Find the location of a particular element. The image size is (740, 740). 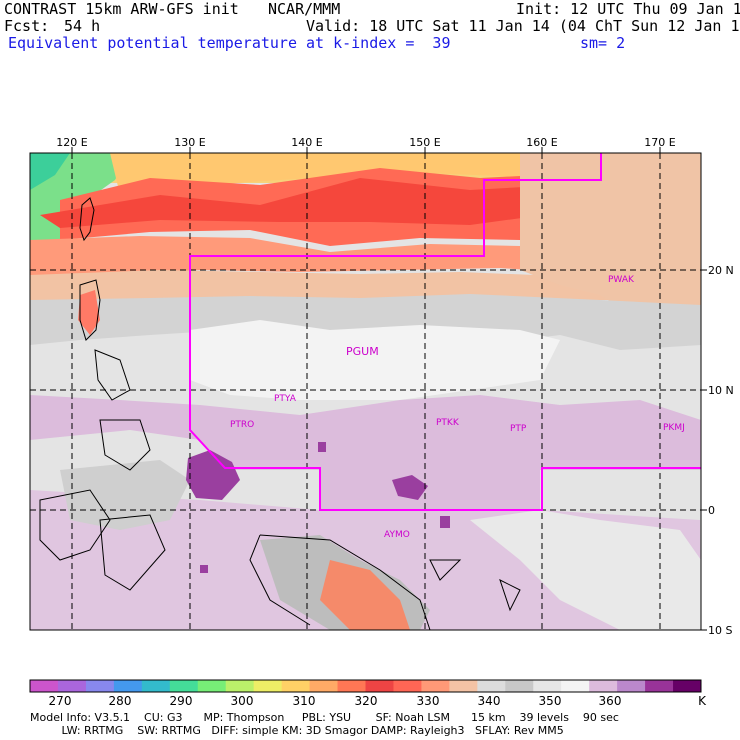

lon-label-130: 130 E is located at coordinates (189, 142).